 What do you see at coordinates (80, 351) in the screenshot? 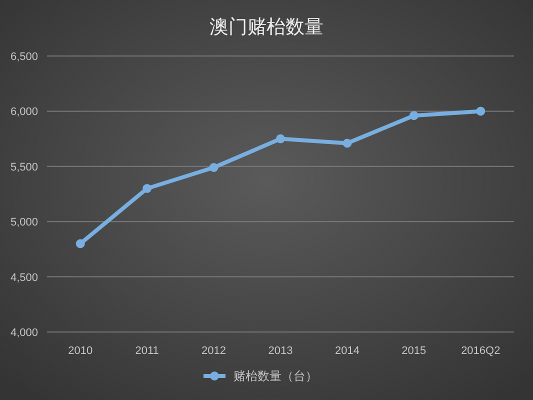
I see `x-tick-label: 2010` at bounding box center [80, 351].